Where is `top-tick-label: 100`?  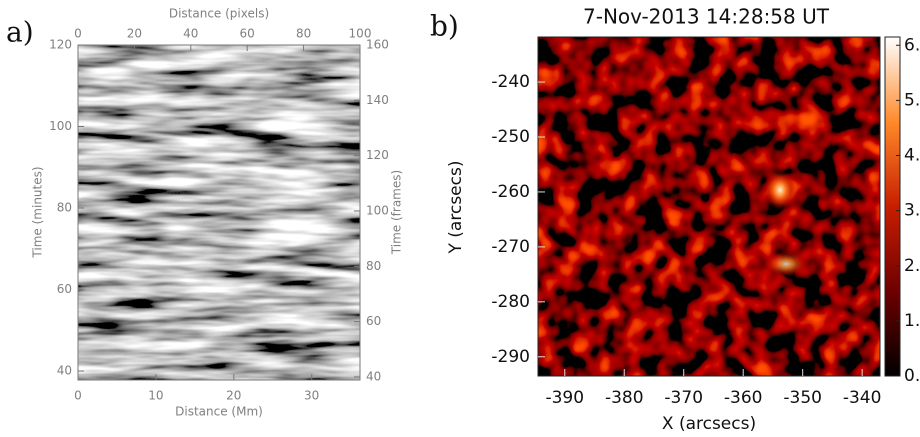
top-tick-label: 100 is located at coordinates (360, 34).